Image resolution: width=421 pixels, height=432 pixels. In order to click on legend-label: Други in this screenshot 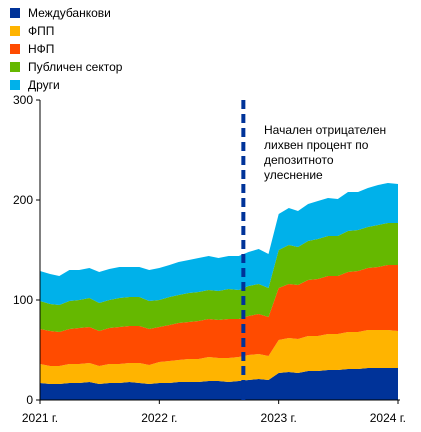, I will do `click(44, 85)`.